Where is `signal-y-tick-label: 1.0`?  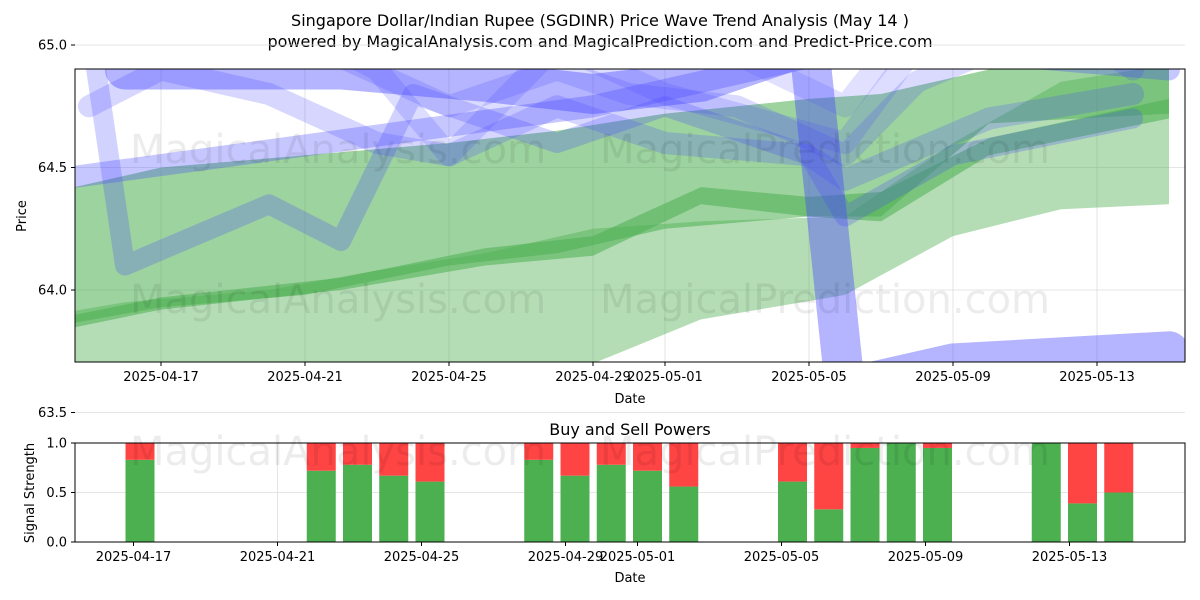 signal-y-tick-label: 1.0 is located at coordinates (56, 444).